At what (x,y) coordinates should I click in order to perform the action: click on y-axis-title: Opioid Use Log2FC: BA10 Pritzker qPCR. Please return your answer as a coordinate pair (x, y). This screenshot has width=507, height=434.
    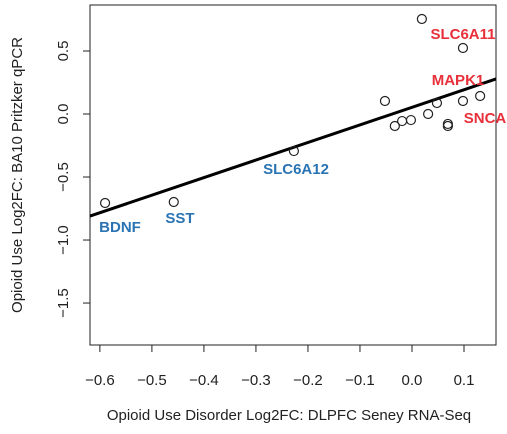
    Looking at the image, I should click on (17, 175).